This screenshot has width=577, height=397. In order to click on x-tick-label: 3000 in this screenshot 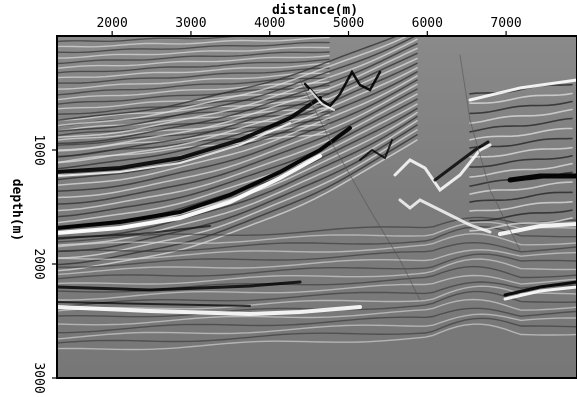, I will do `click(190, 23)`.